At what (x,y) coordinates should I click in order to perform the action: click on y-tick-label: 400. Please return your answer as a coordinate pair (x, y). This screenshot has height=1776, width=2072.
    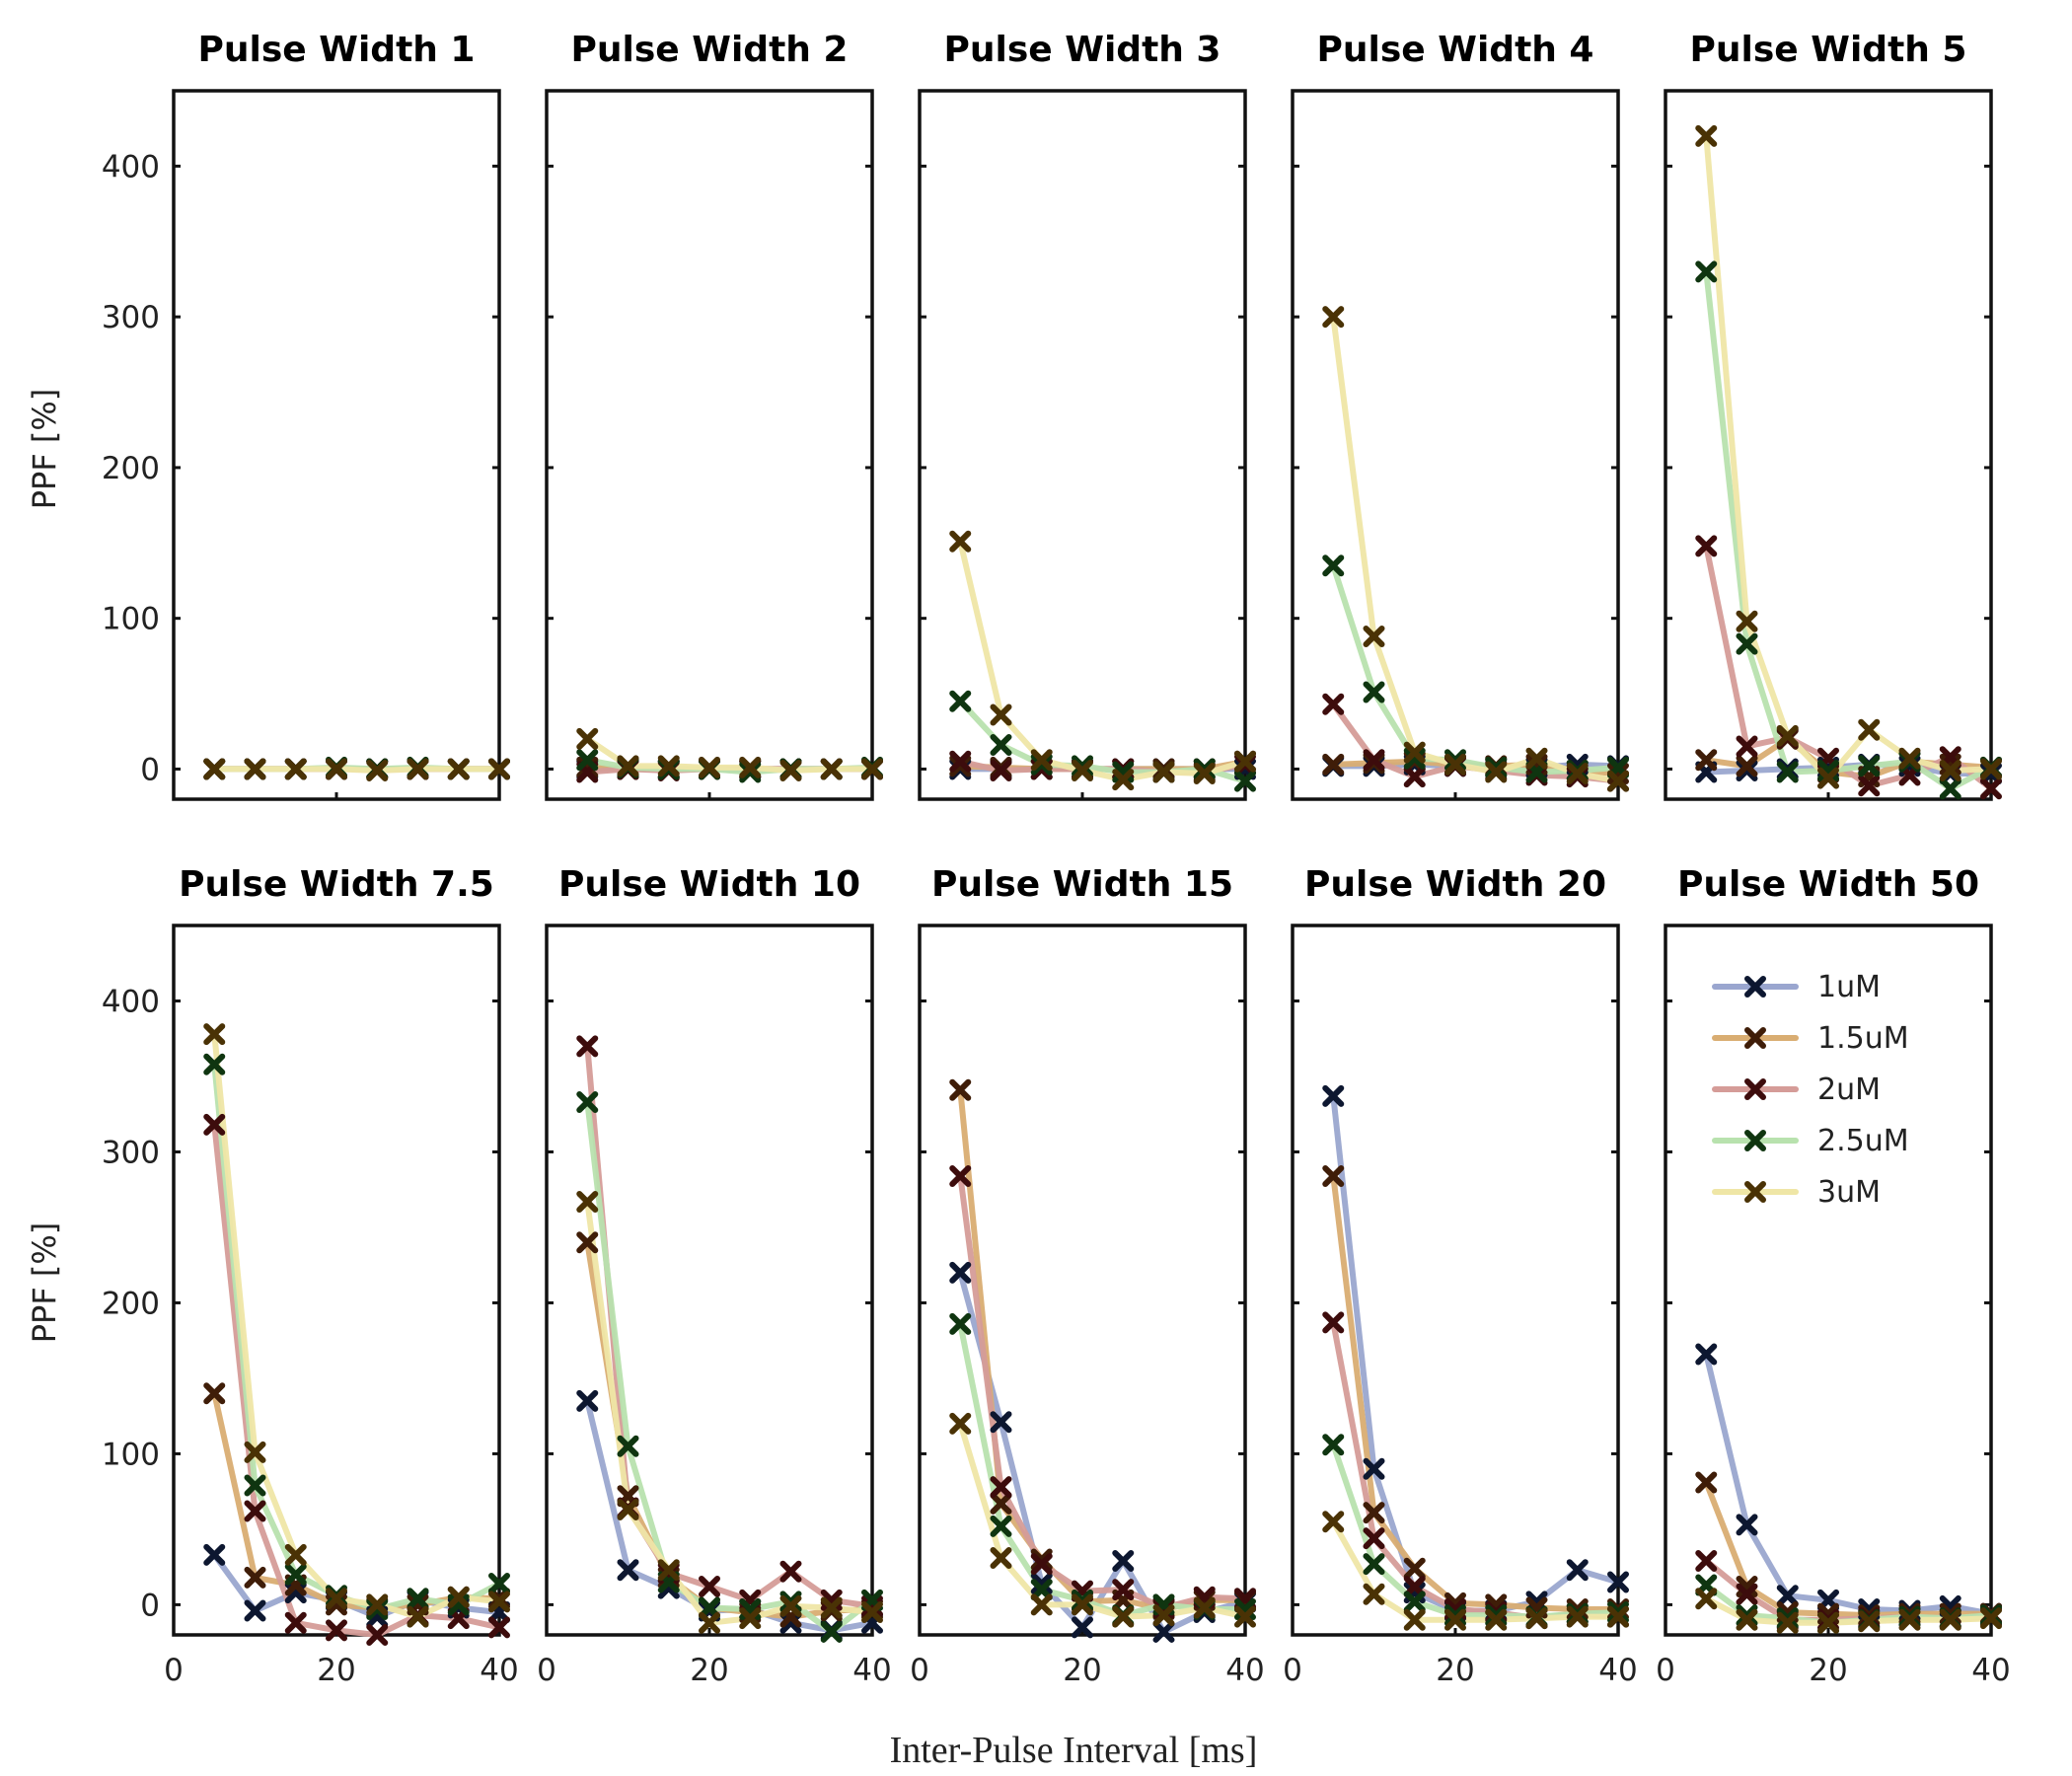
    Looking at the image, I should click on (131, 1002).